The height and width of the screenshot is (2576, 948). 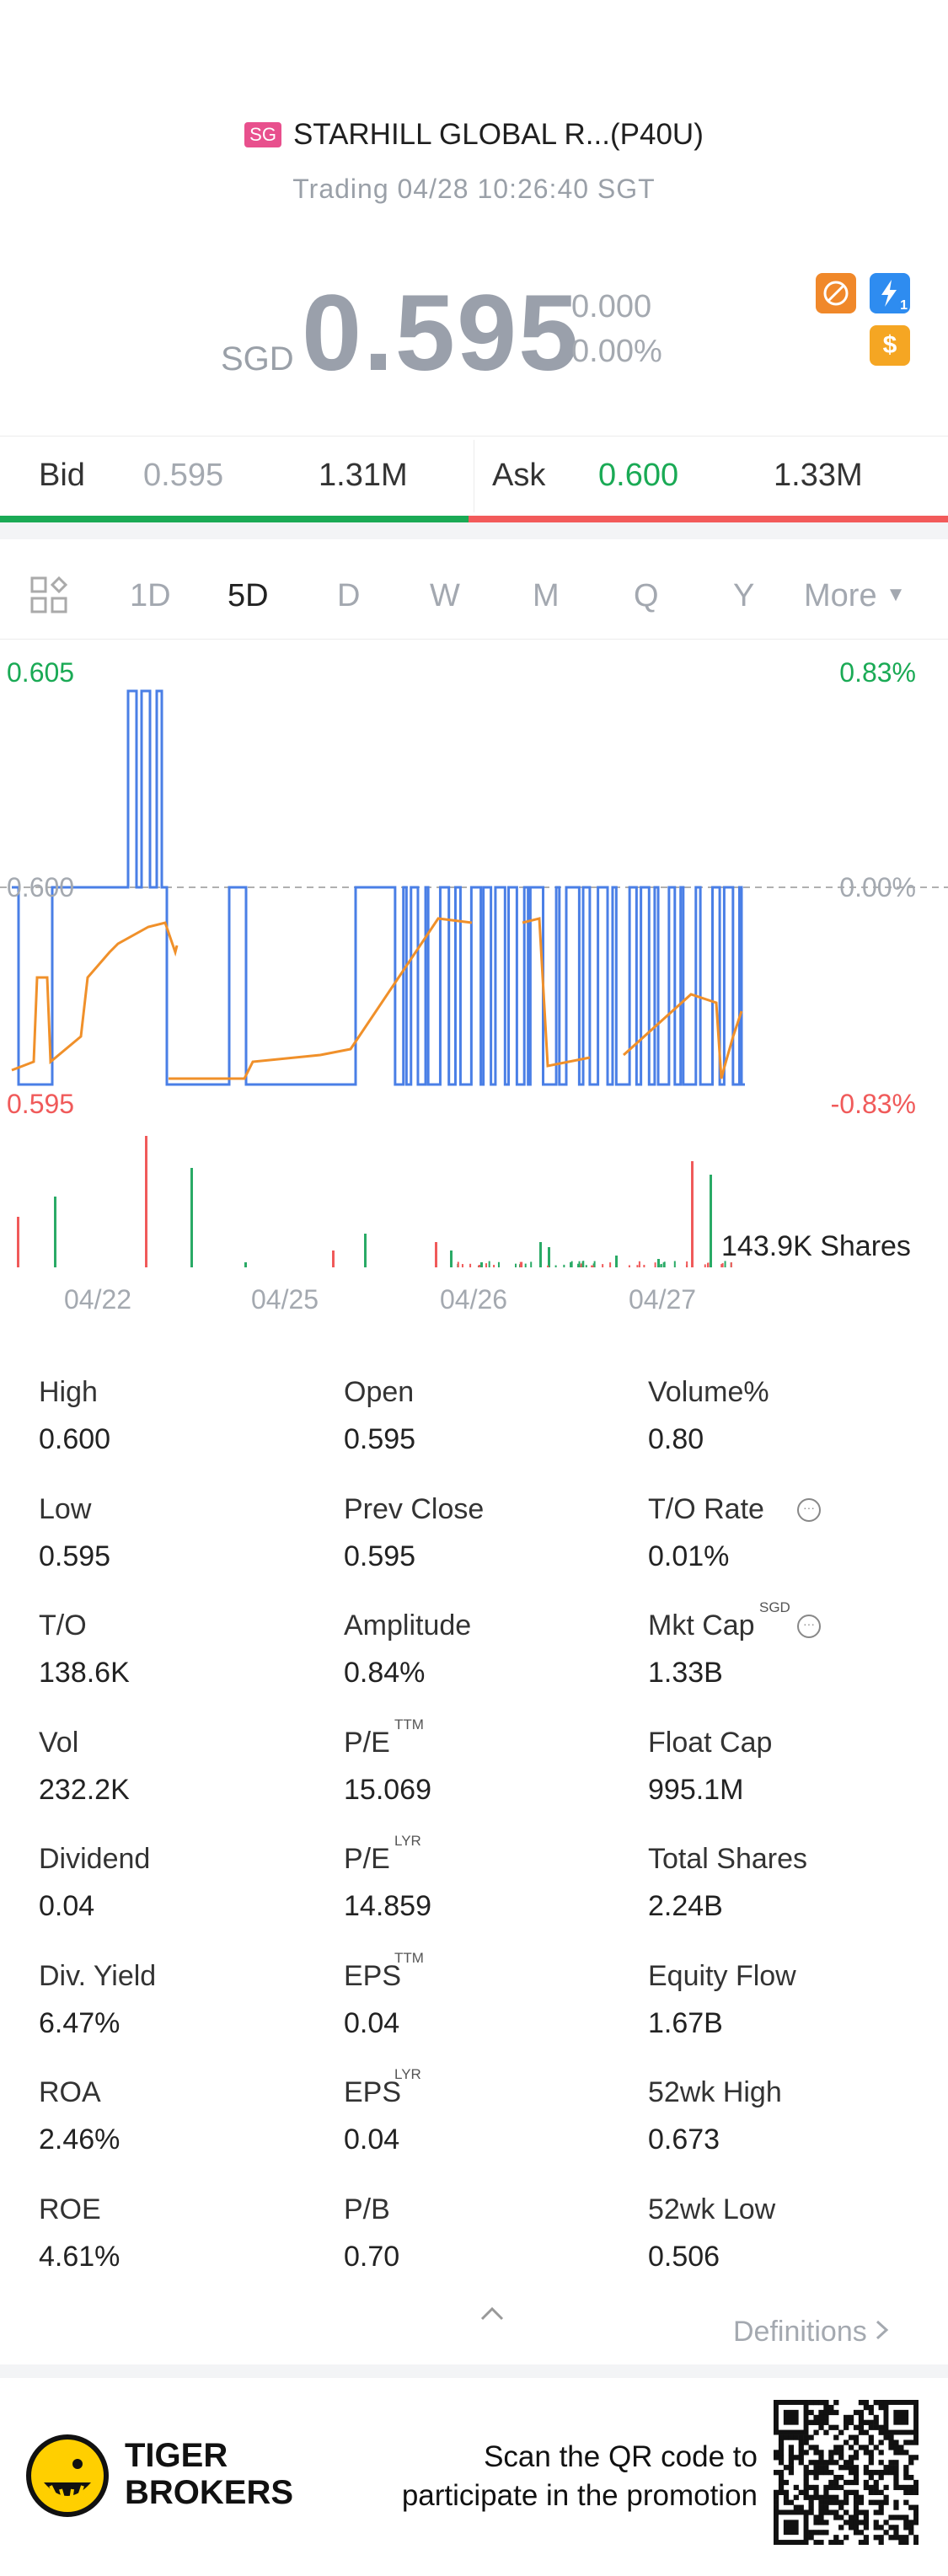 What do you see at coordinates (712, 2209) in the screenshot?
I see `stat-label: 52wk Low` at bounding box center [712, 2209].